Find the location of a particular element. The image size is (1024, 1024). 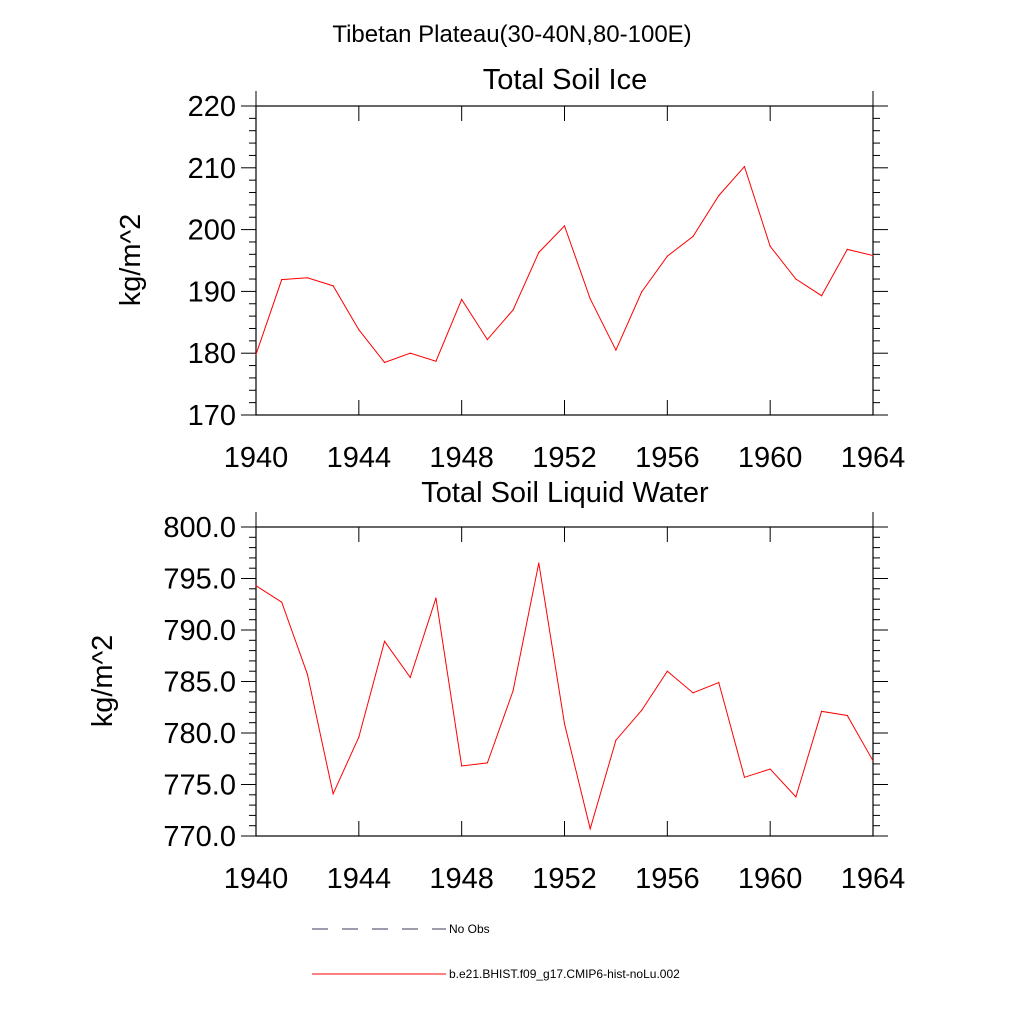

series-line is located at coordinates (564, 264).